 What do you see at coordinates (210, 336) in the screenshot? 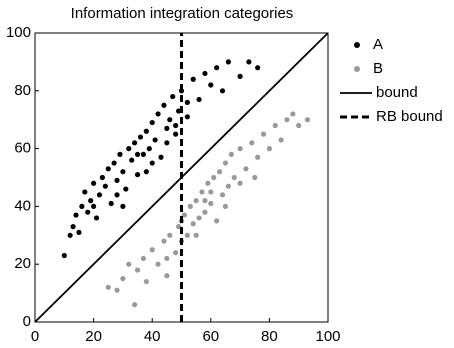
I see `x-tick-label: 60` at bounding box center [210, 336].